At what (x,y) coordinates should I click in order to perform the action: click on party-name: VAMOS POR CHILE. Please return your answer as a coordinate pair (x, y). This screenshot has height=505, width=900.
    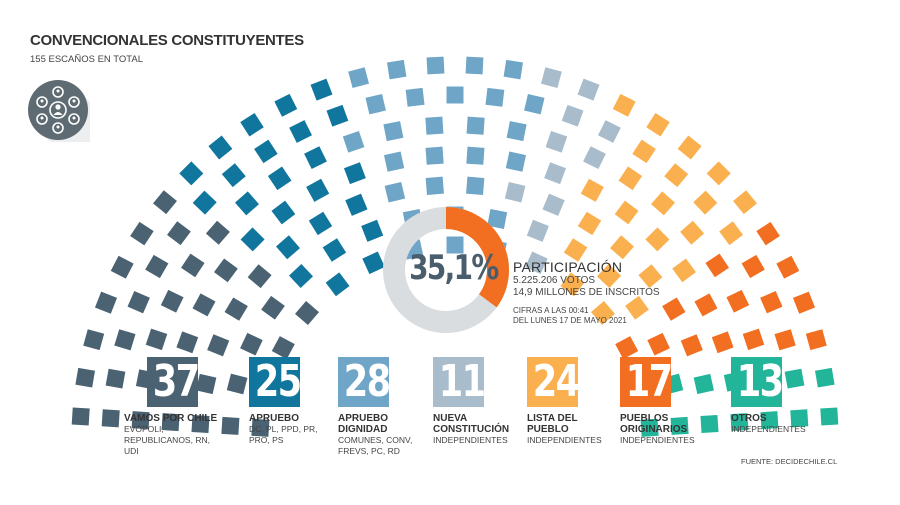
    Looking at the image, I should click on (171, 418).